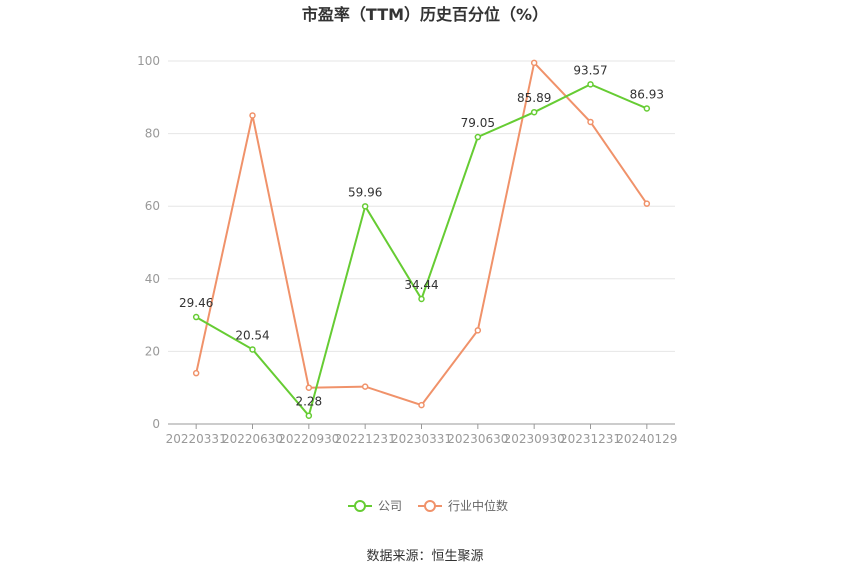  I want to click on legend-label: 行业中位数, so click(478, 505).